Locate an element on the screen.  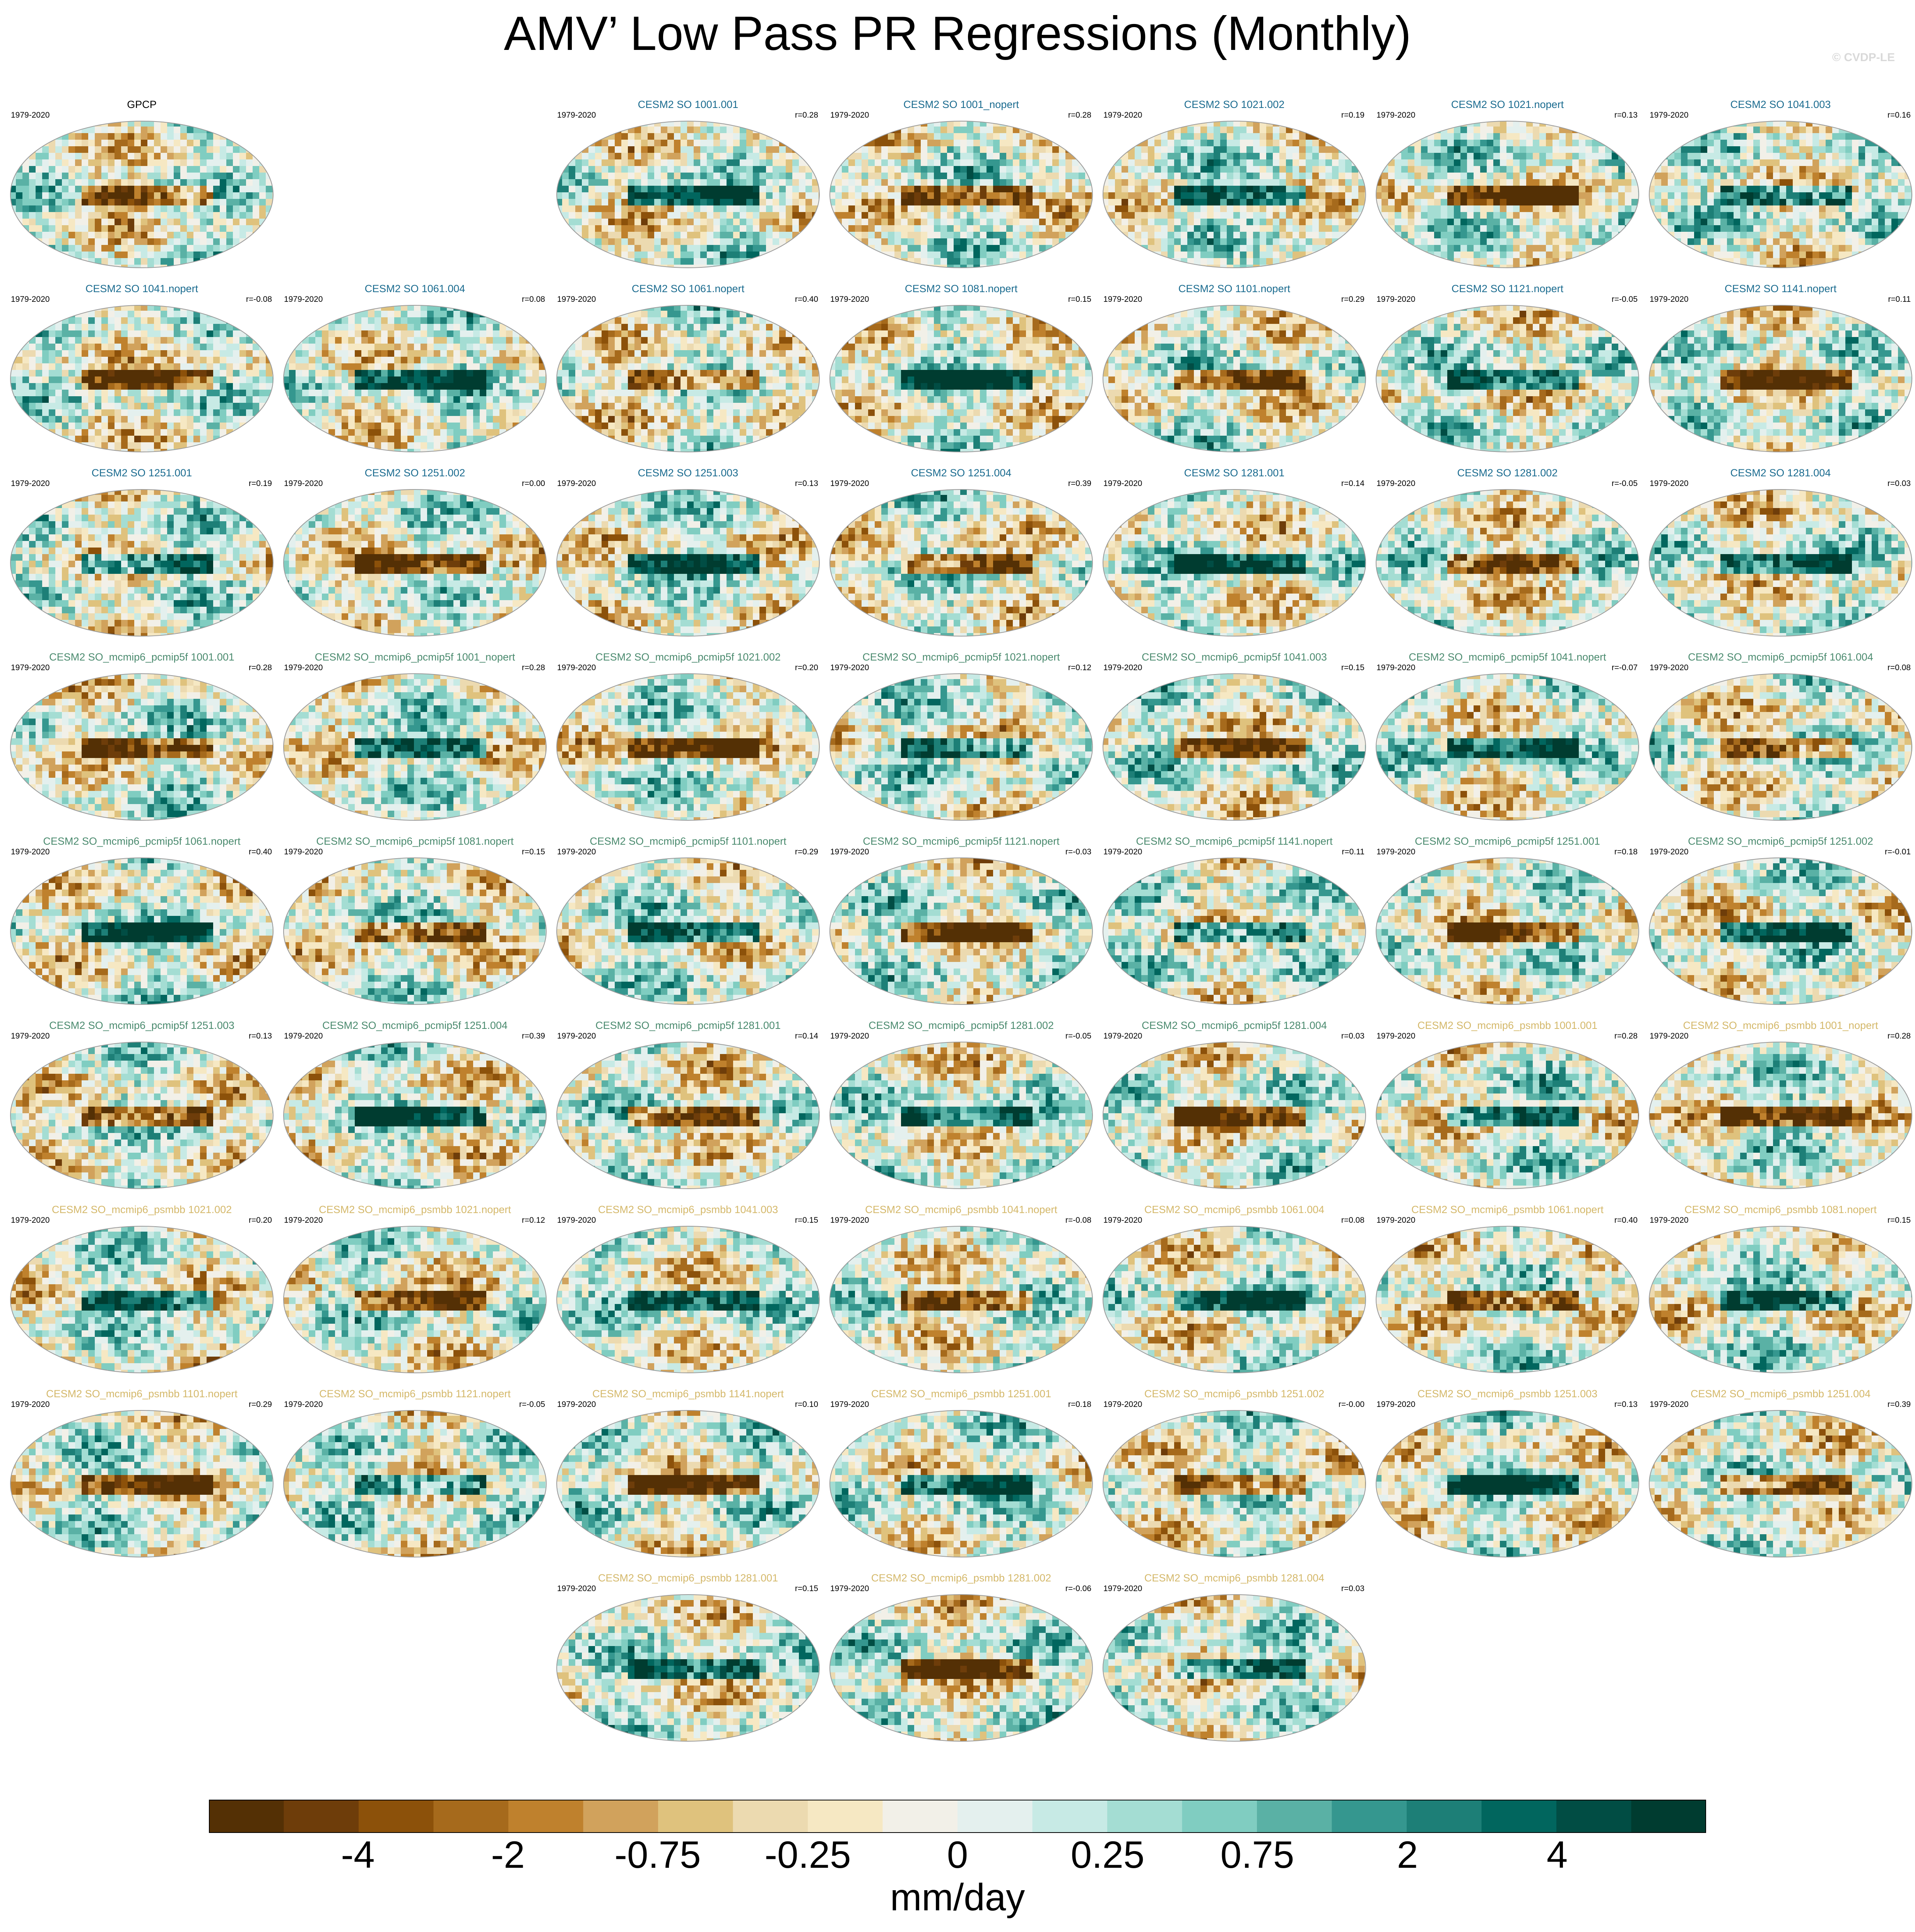
panel-title: CESM2 SO 1021.002 is located at coordinates (1234, 104).